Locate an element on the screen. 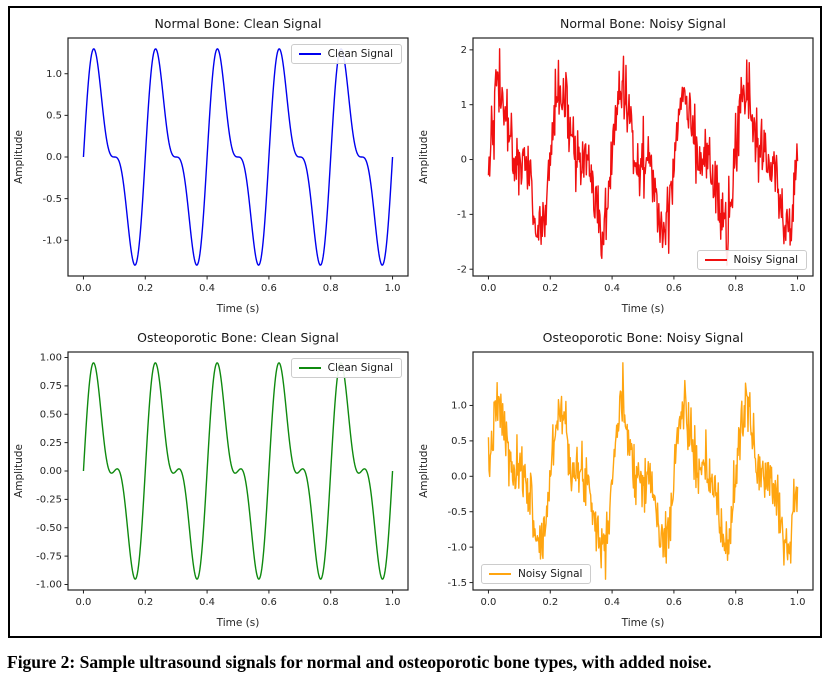 This screenshot has width=832, height=693. svg-text: -1.00 is located at coordinates (49, 585).